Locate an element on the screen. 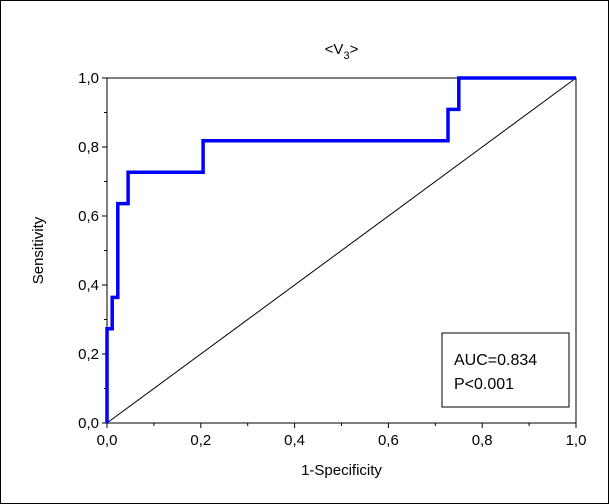 The height and width of the screenshot is (504, 609). y-axis-label: Sensitivity is located at coordinates (38, 250).